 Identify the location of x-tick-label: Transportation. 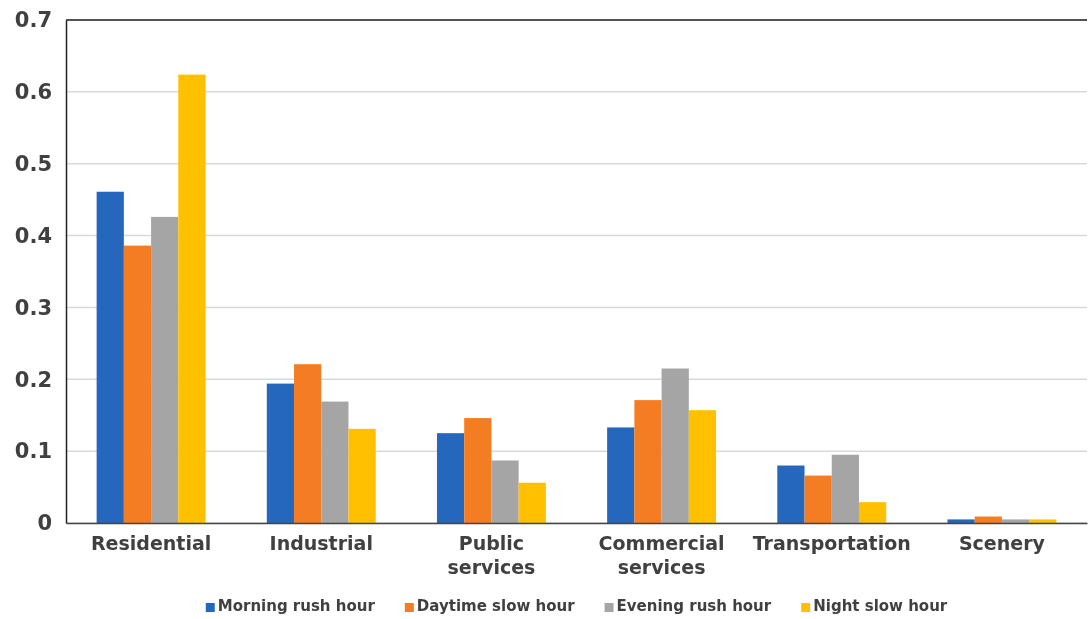
(831, 543).